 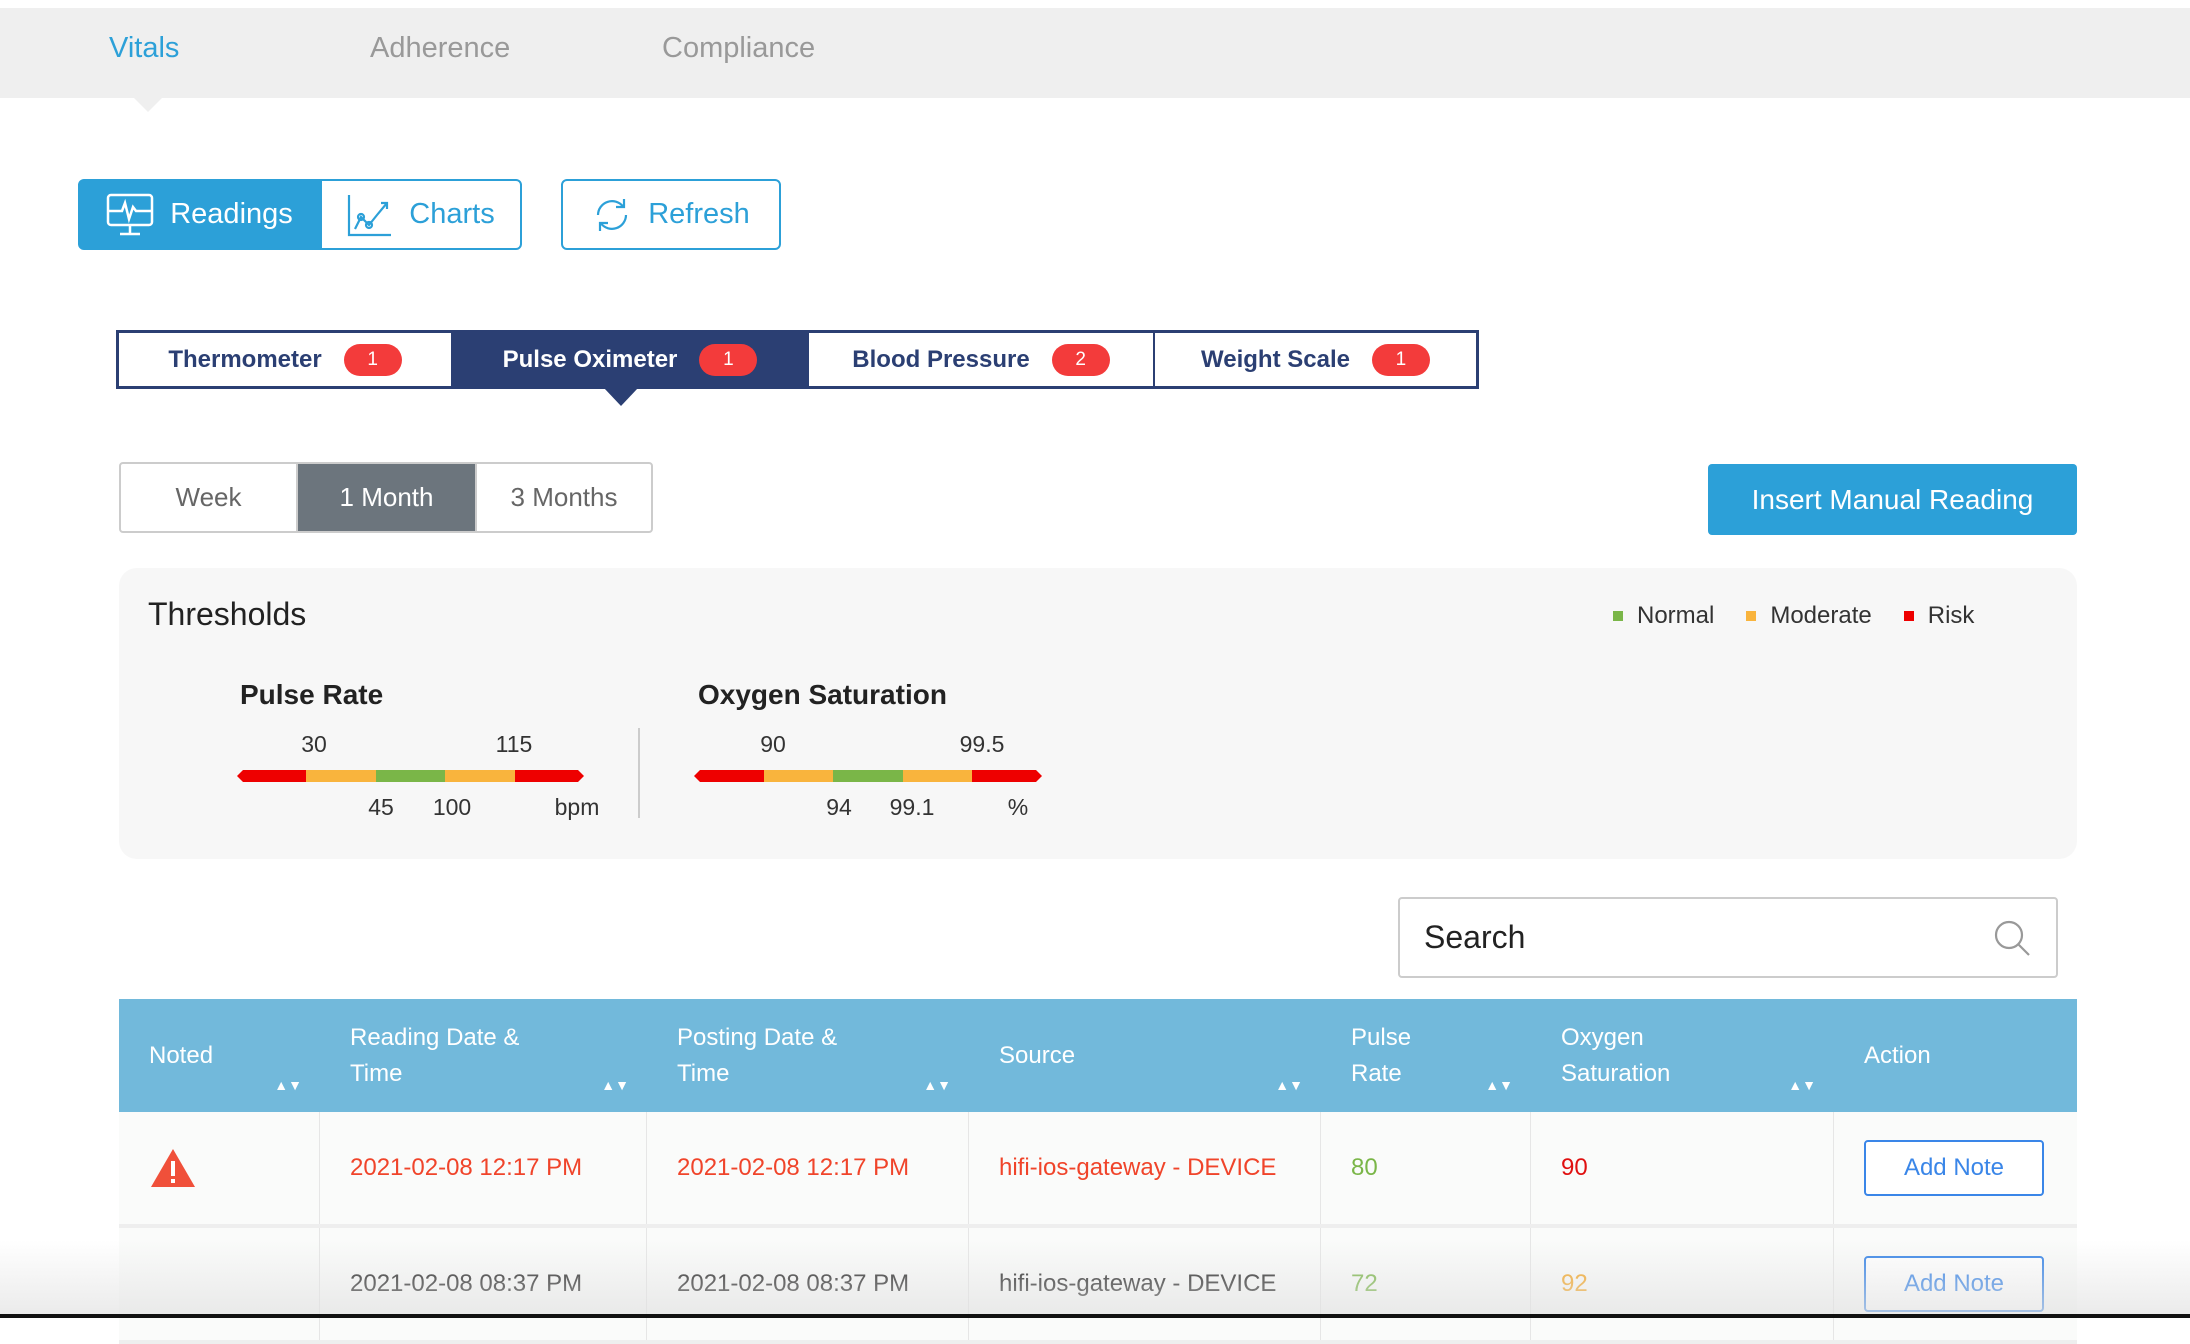 I want to click on active-device-caret, so click(x=621, y=397).